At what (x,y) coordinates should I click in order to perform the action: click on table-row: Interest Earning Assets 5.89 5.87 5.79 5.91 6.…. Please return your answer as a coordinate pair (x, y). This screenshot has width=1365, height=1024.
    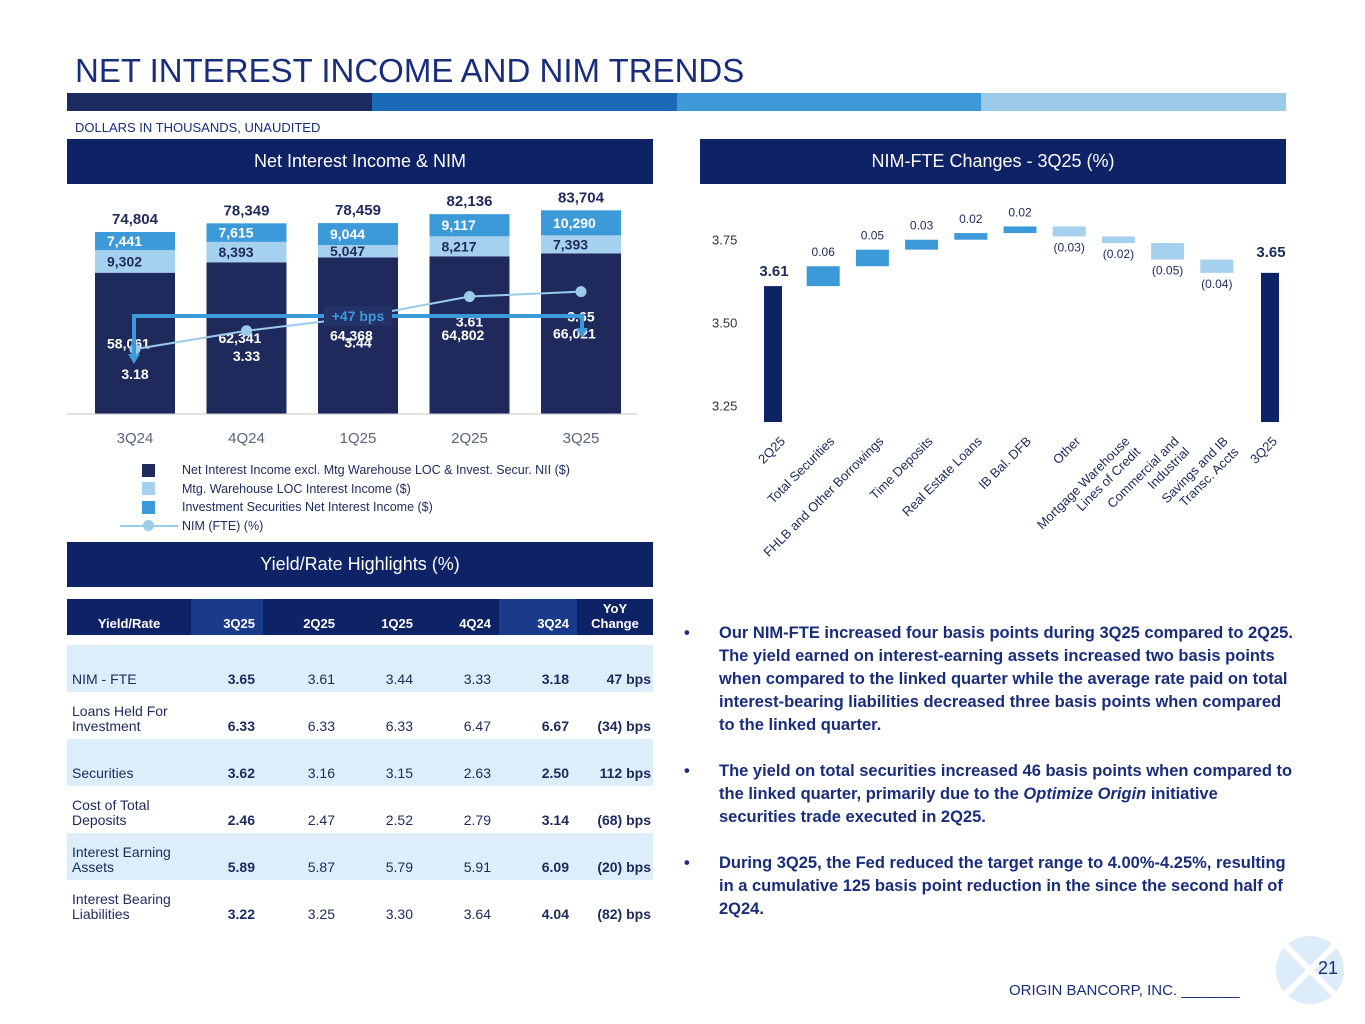
    Looking at the image, I should click on (360, 856).